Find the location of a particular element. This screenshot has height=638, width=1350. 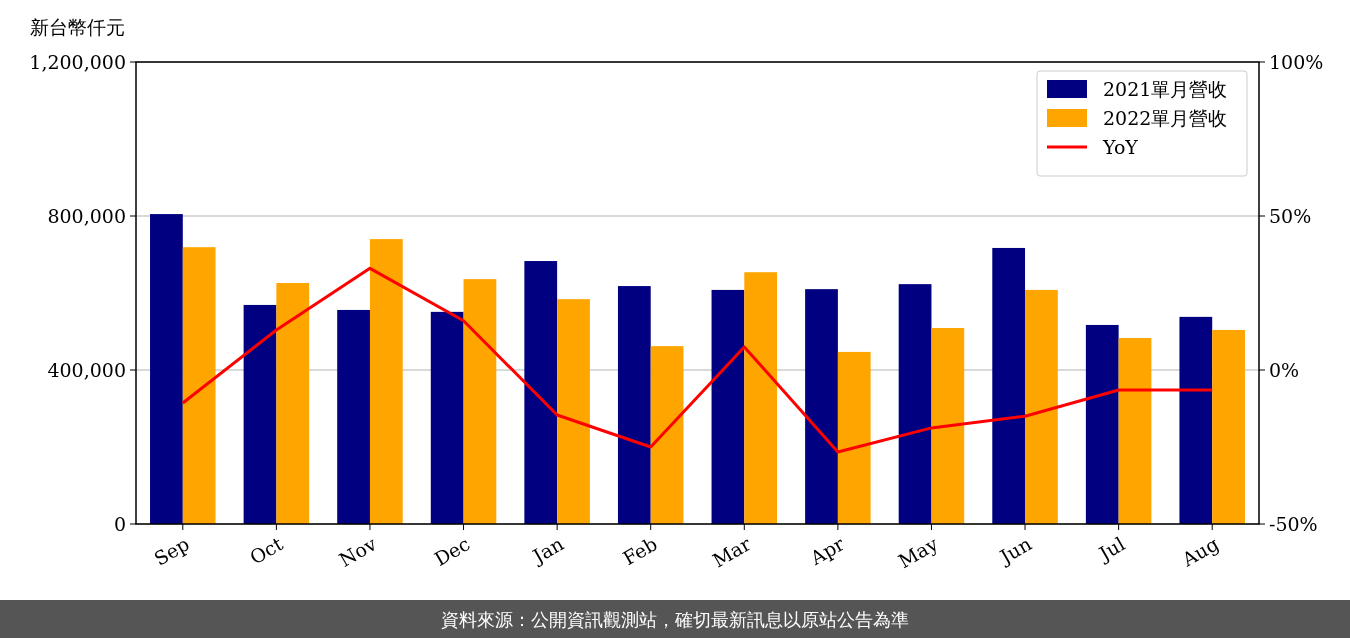

y2-tick-label: -50% is located at coordinates (1293, 523).